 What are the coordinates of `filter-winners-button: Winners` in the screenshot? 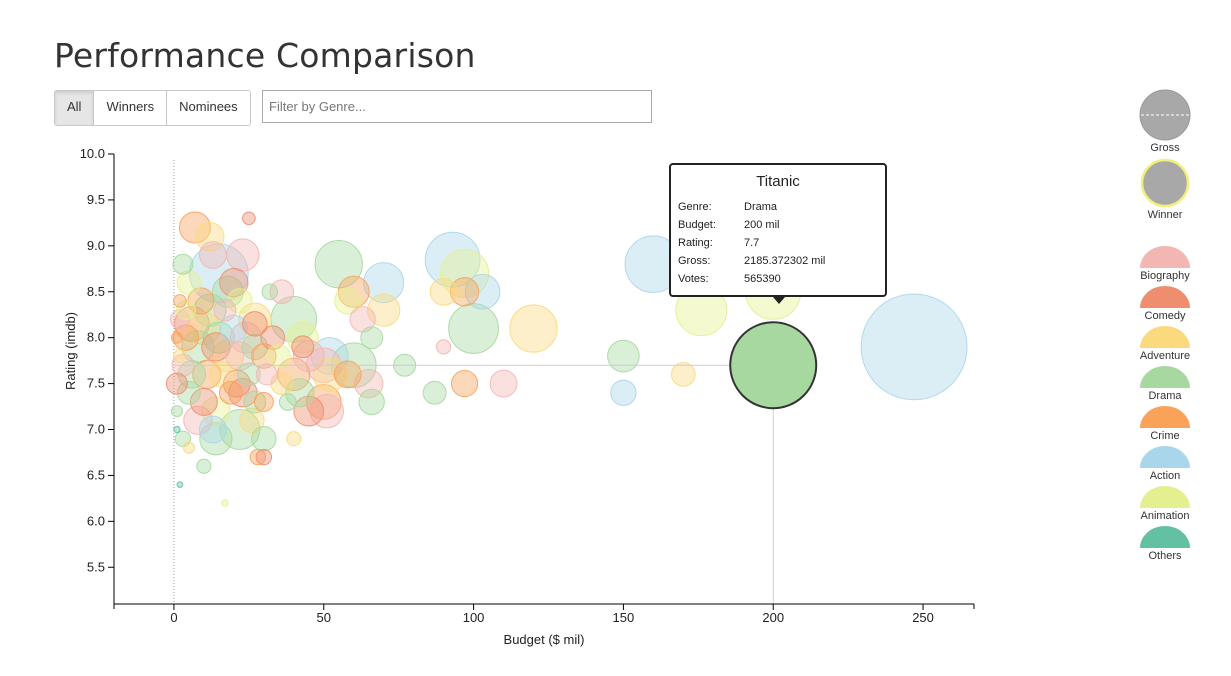 It's located at (131, 108).